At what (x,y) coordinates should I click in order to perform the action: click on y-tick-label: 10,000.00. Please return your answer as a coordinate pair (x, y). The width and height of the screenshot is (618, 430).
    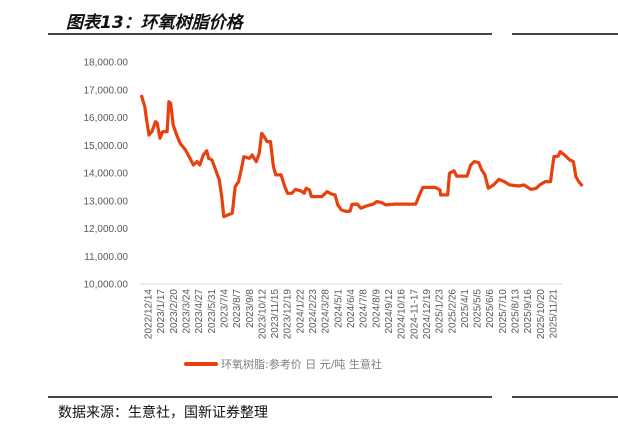
    Looking at the image, I should click on (106, 285).